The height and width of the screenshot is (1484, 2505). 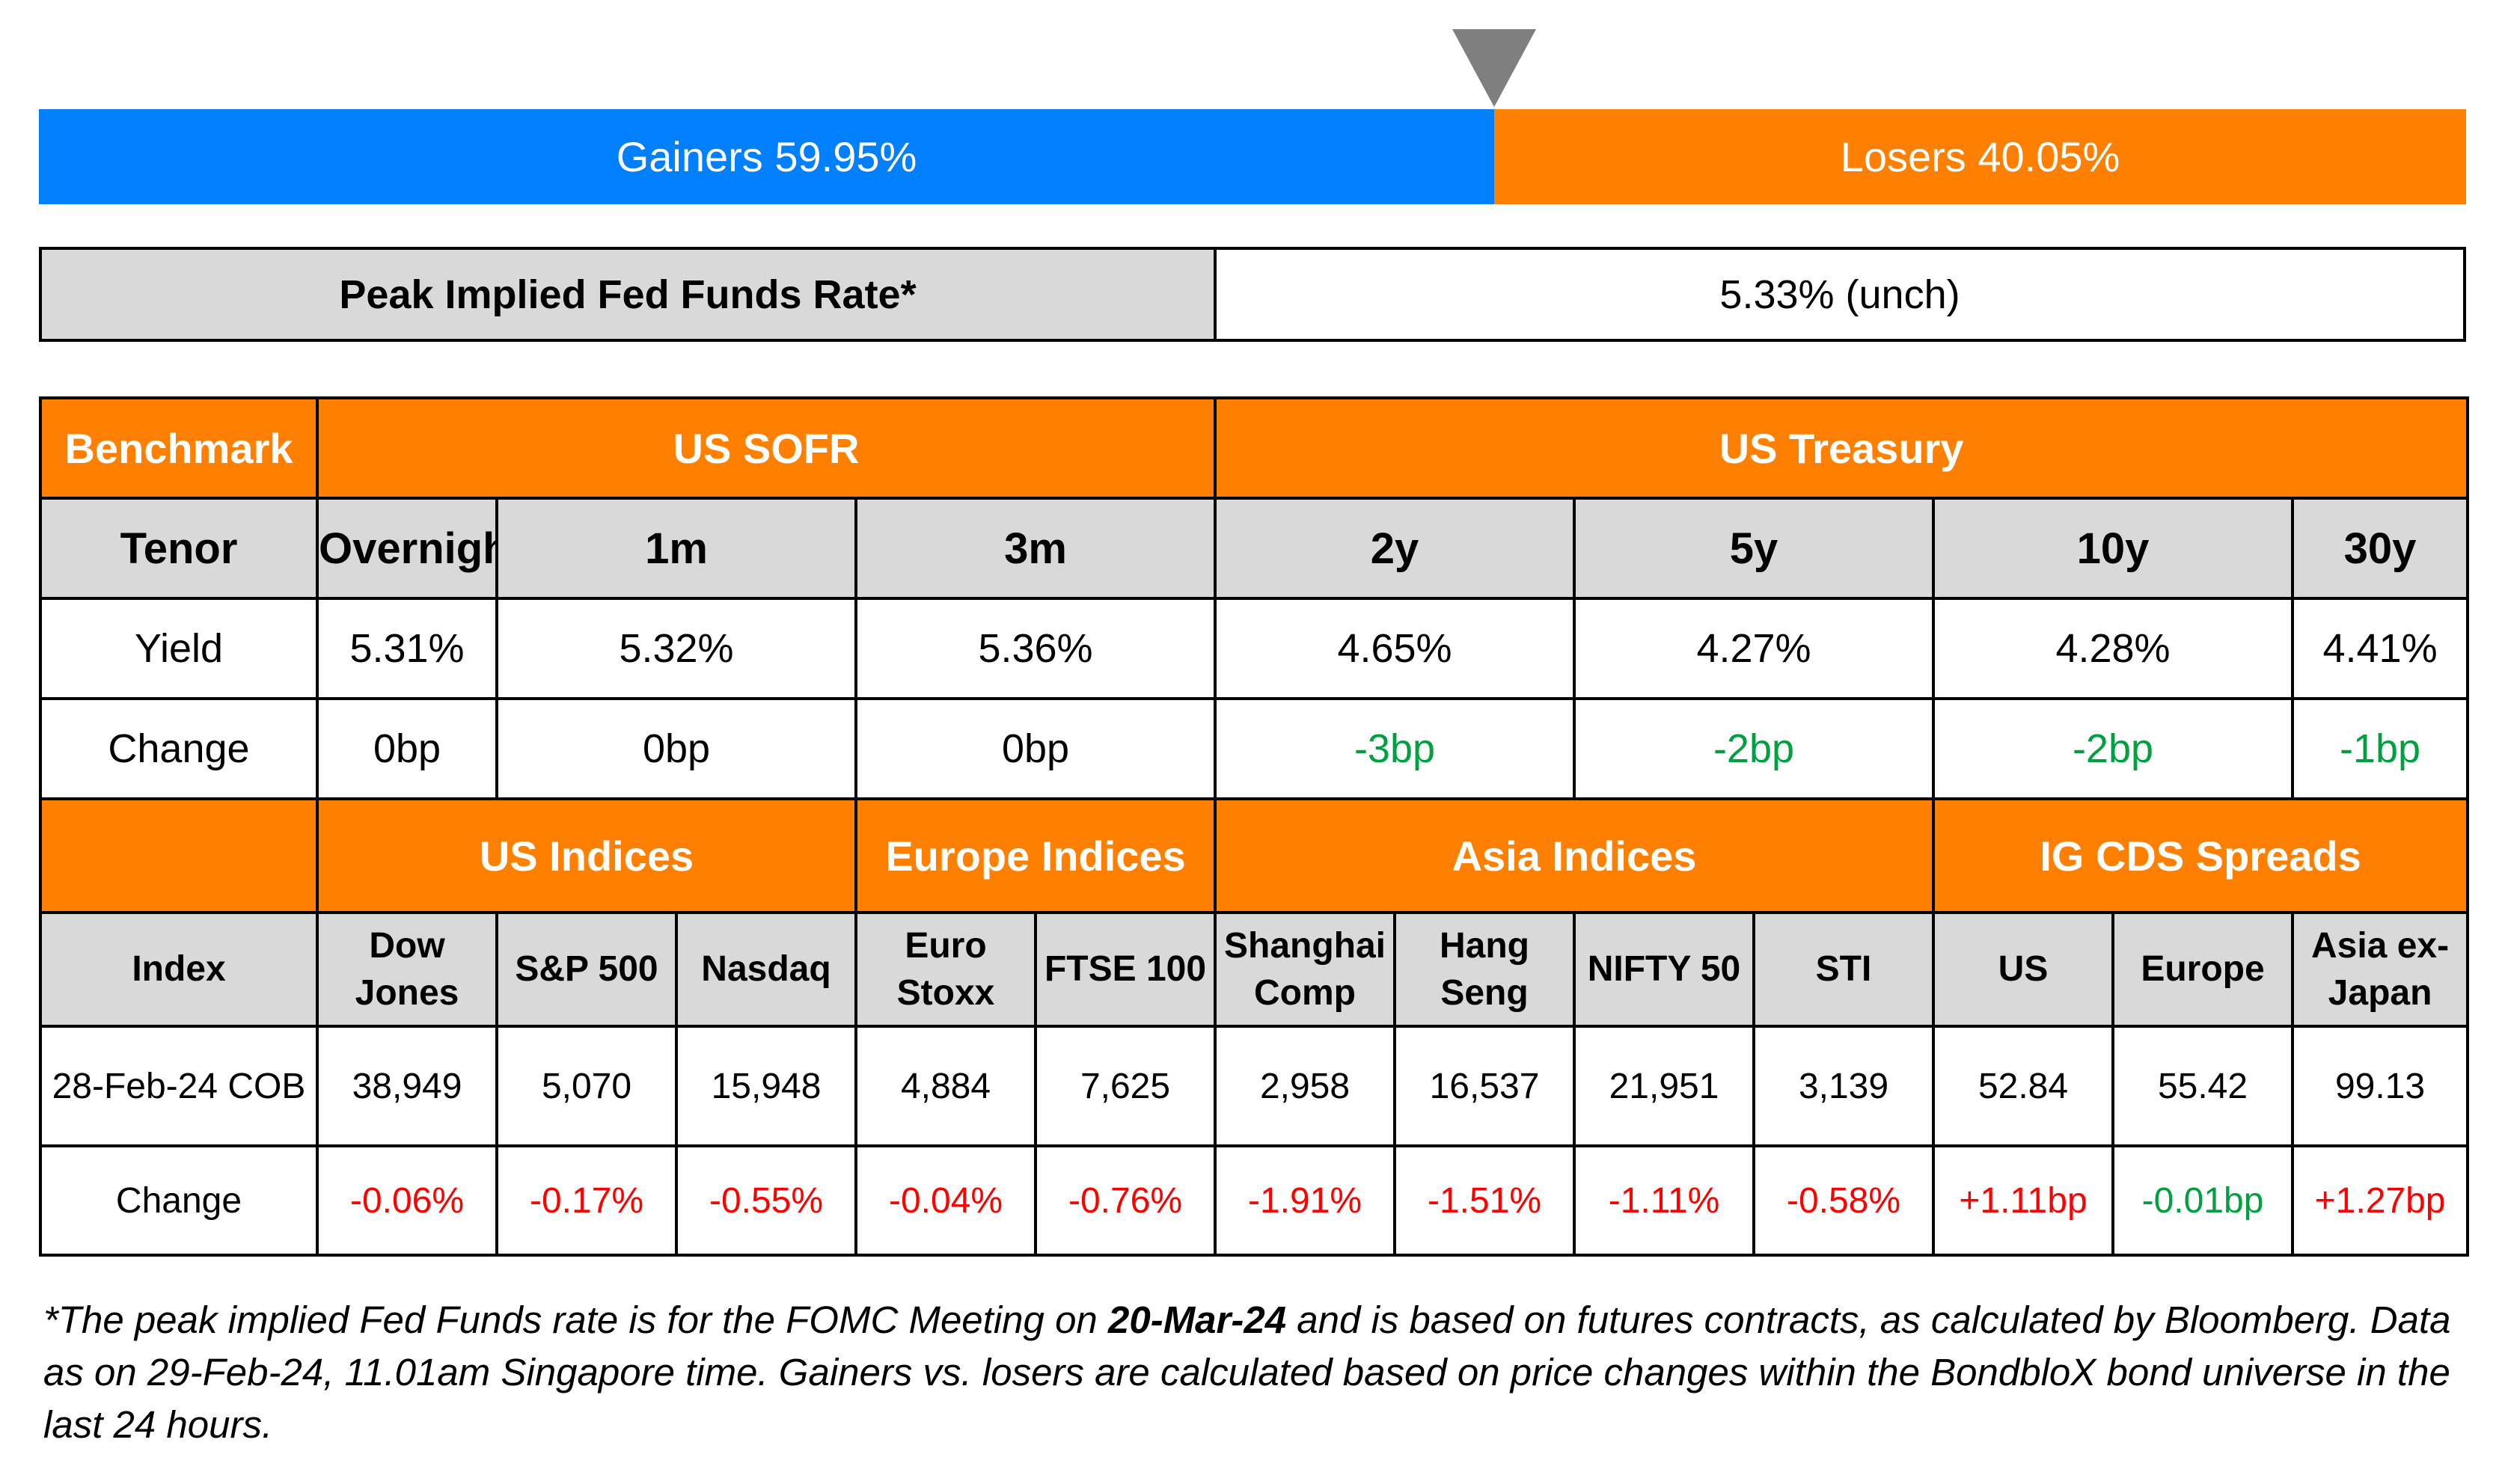 I want to click on index-value: 4,884, so click(x=946, y=1086).